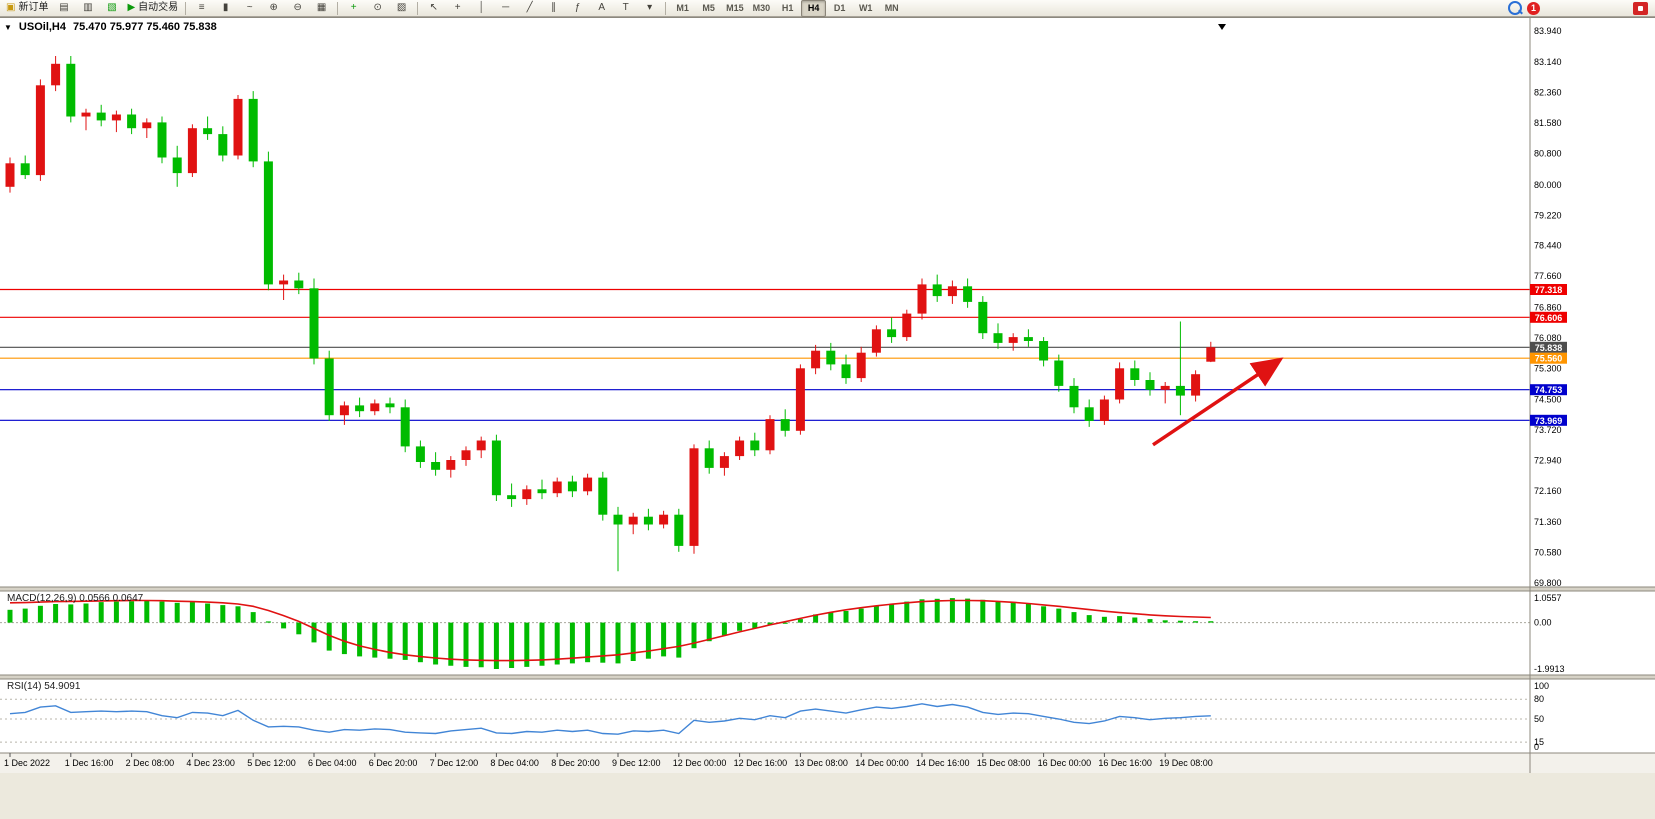 This screenshot has width=1655, height=819. What do you see at coordinates (1640, 8) in the screenshot?
I see `alert-icon` at bounding box center [1640, 8].